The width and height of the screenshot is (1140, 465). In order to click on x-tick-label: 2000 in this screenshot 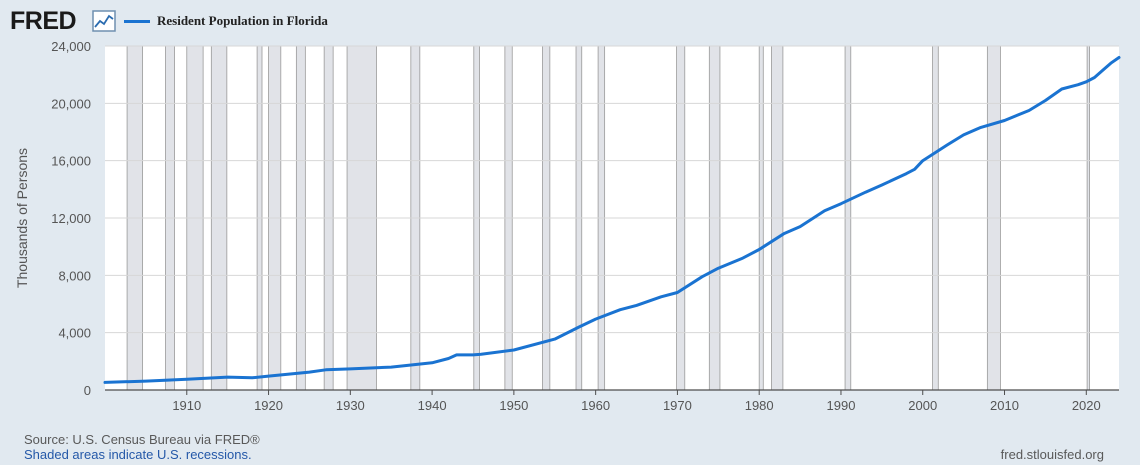, I will do `click(922, 405)`.